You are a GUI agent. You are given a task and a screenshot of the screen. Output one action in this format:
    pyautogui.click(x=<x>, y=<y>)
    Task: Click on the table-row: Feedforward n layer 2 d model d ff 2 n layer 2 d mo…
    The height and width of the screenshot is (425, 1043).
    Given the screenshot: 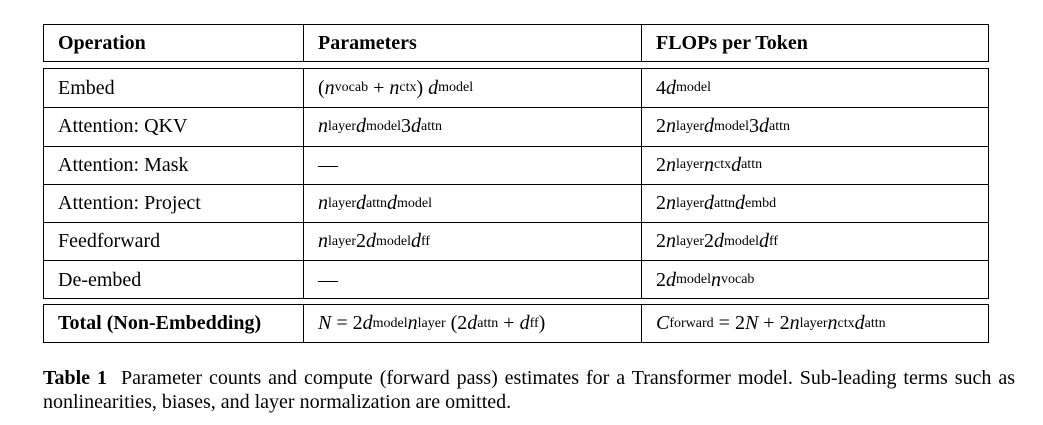 What is the action you would take?
    pyautogui.click(x=516, y=241)
    